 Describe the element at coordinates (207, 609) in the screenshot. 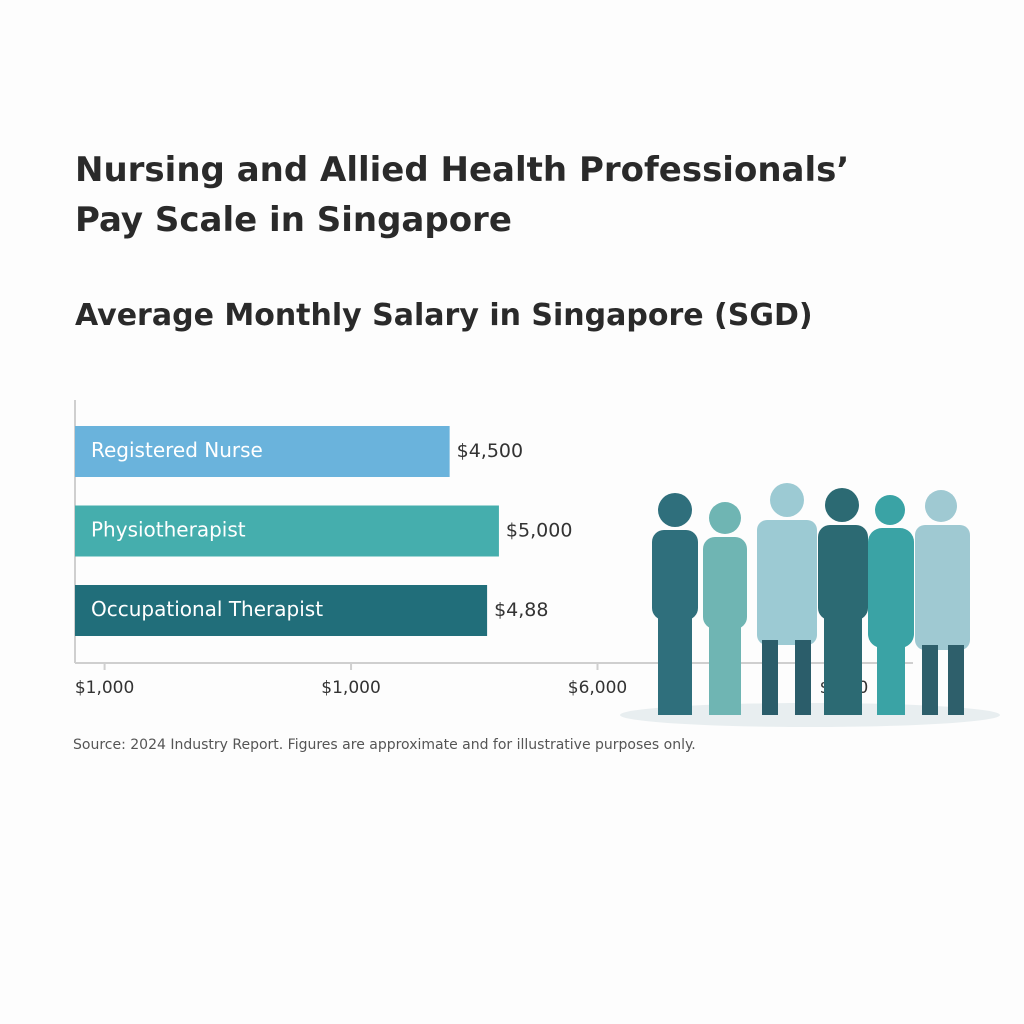

I see `bar-category-label: Occupational Therapist` at that location.